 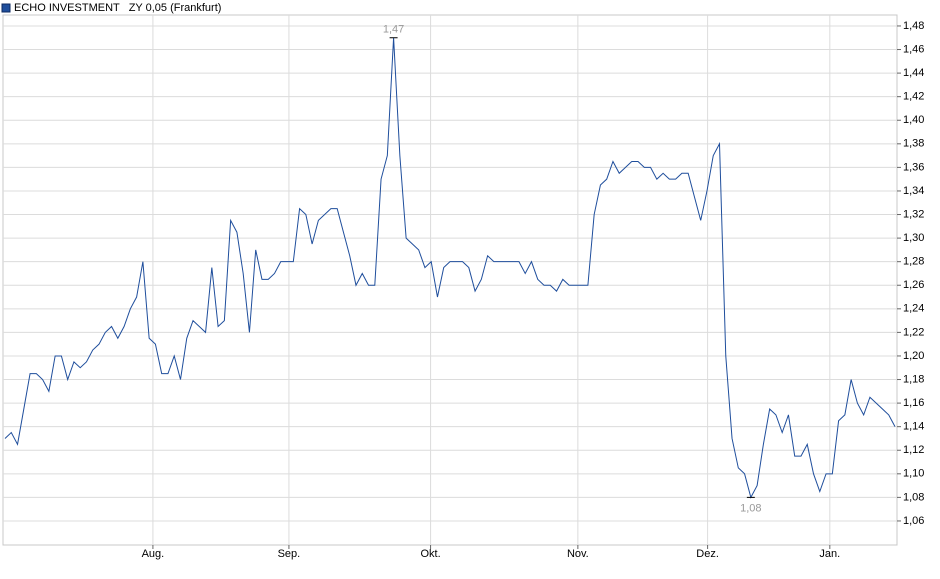 What do you see at coordinates (913, 309) in the screenshot?
I see `y-tick-label: 1,24` at bounding box center [913, 309].